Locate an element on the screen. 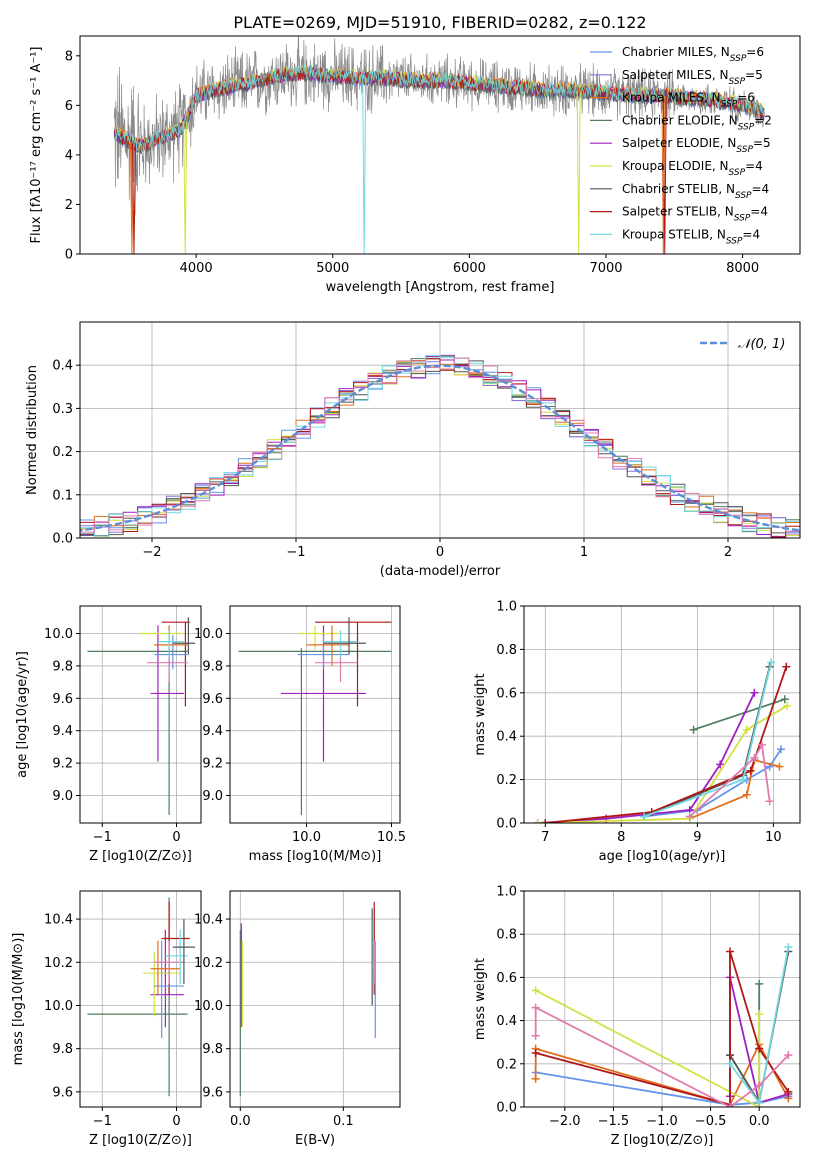 This screenshot has height=1170, width=819. age-vs-mass-plot is located at coordinates (315, 716).